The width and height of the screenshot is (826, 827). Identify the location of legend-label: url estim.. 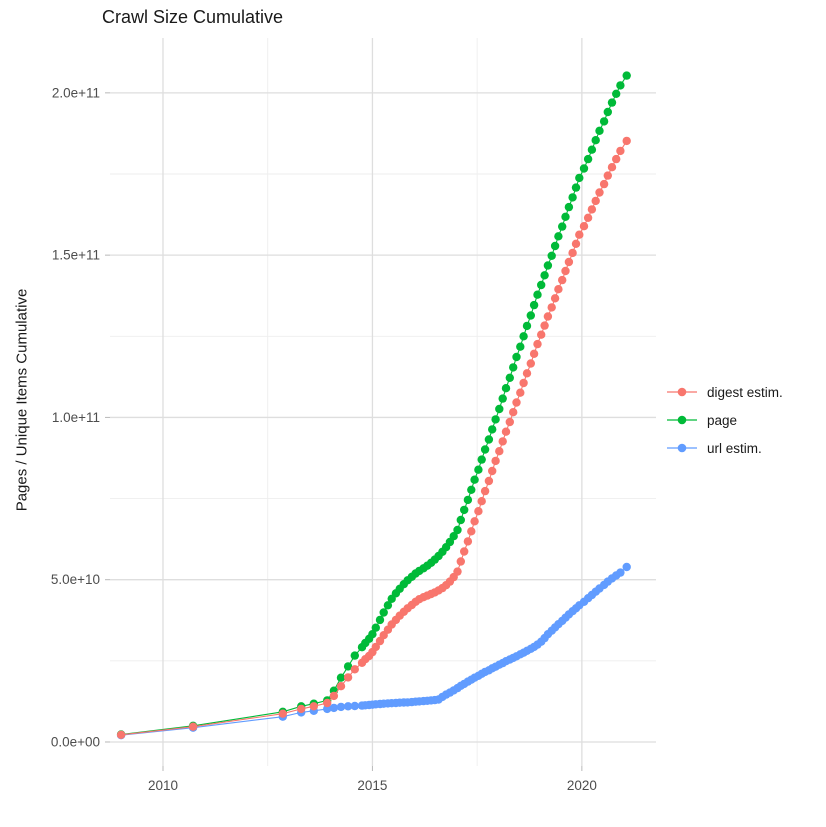
(734, 448).